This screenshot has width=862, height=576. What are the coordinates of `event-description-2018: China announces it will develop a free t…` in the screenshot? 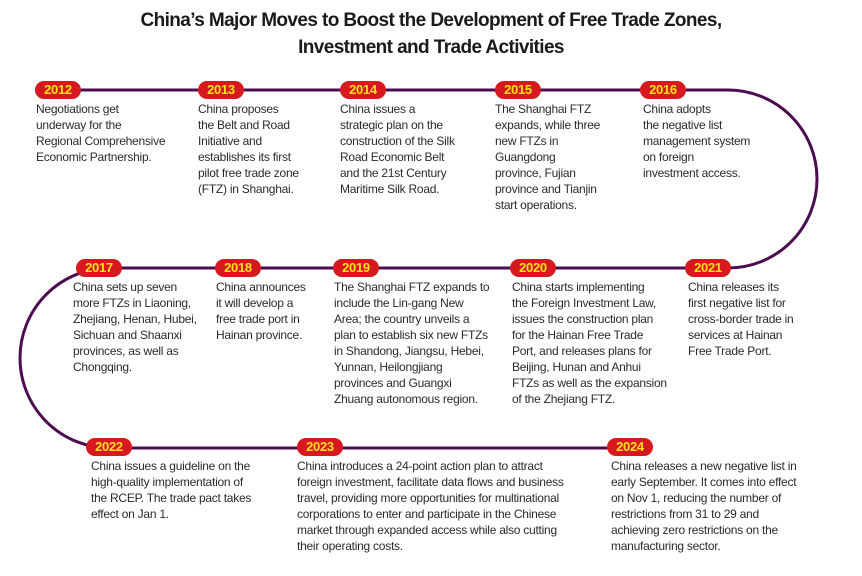 It's located at (261, 311).